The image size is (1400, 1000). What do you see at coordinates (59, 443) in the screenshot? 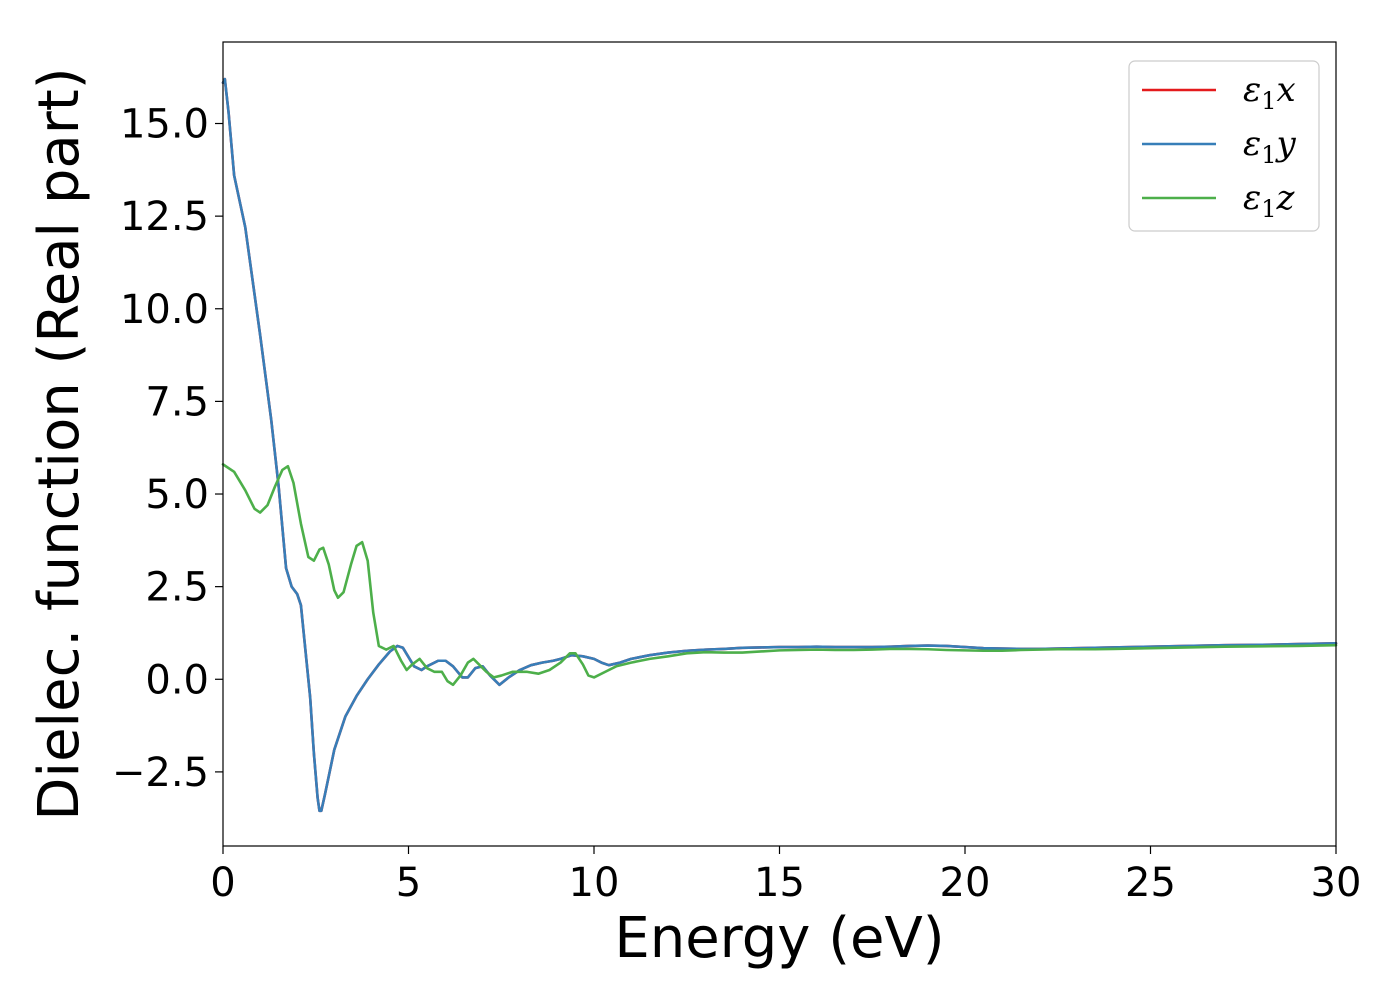
I see `y-axis-title: Dielec. function (Real part)` at bounding box center [59, 443].